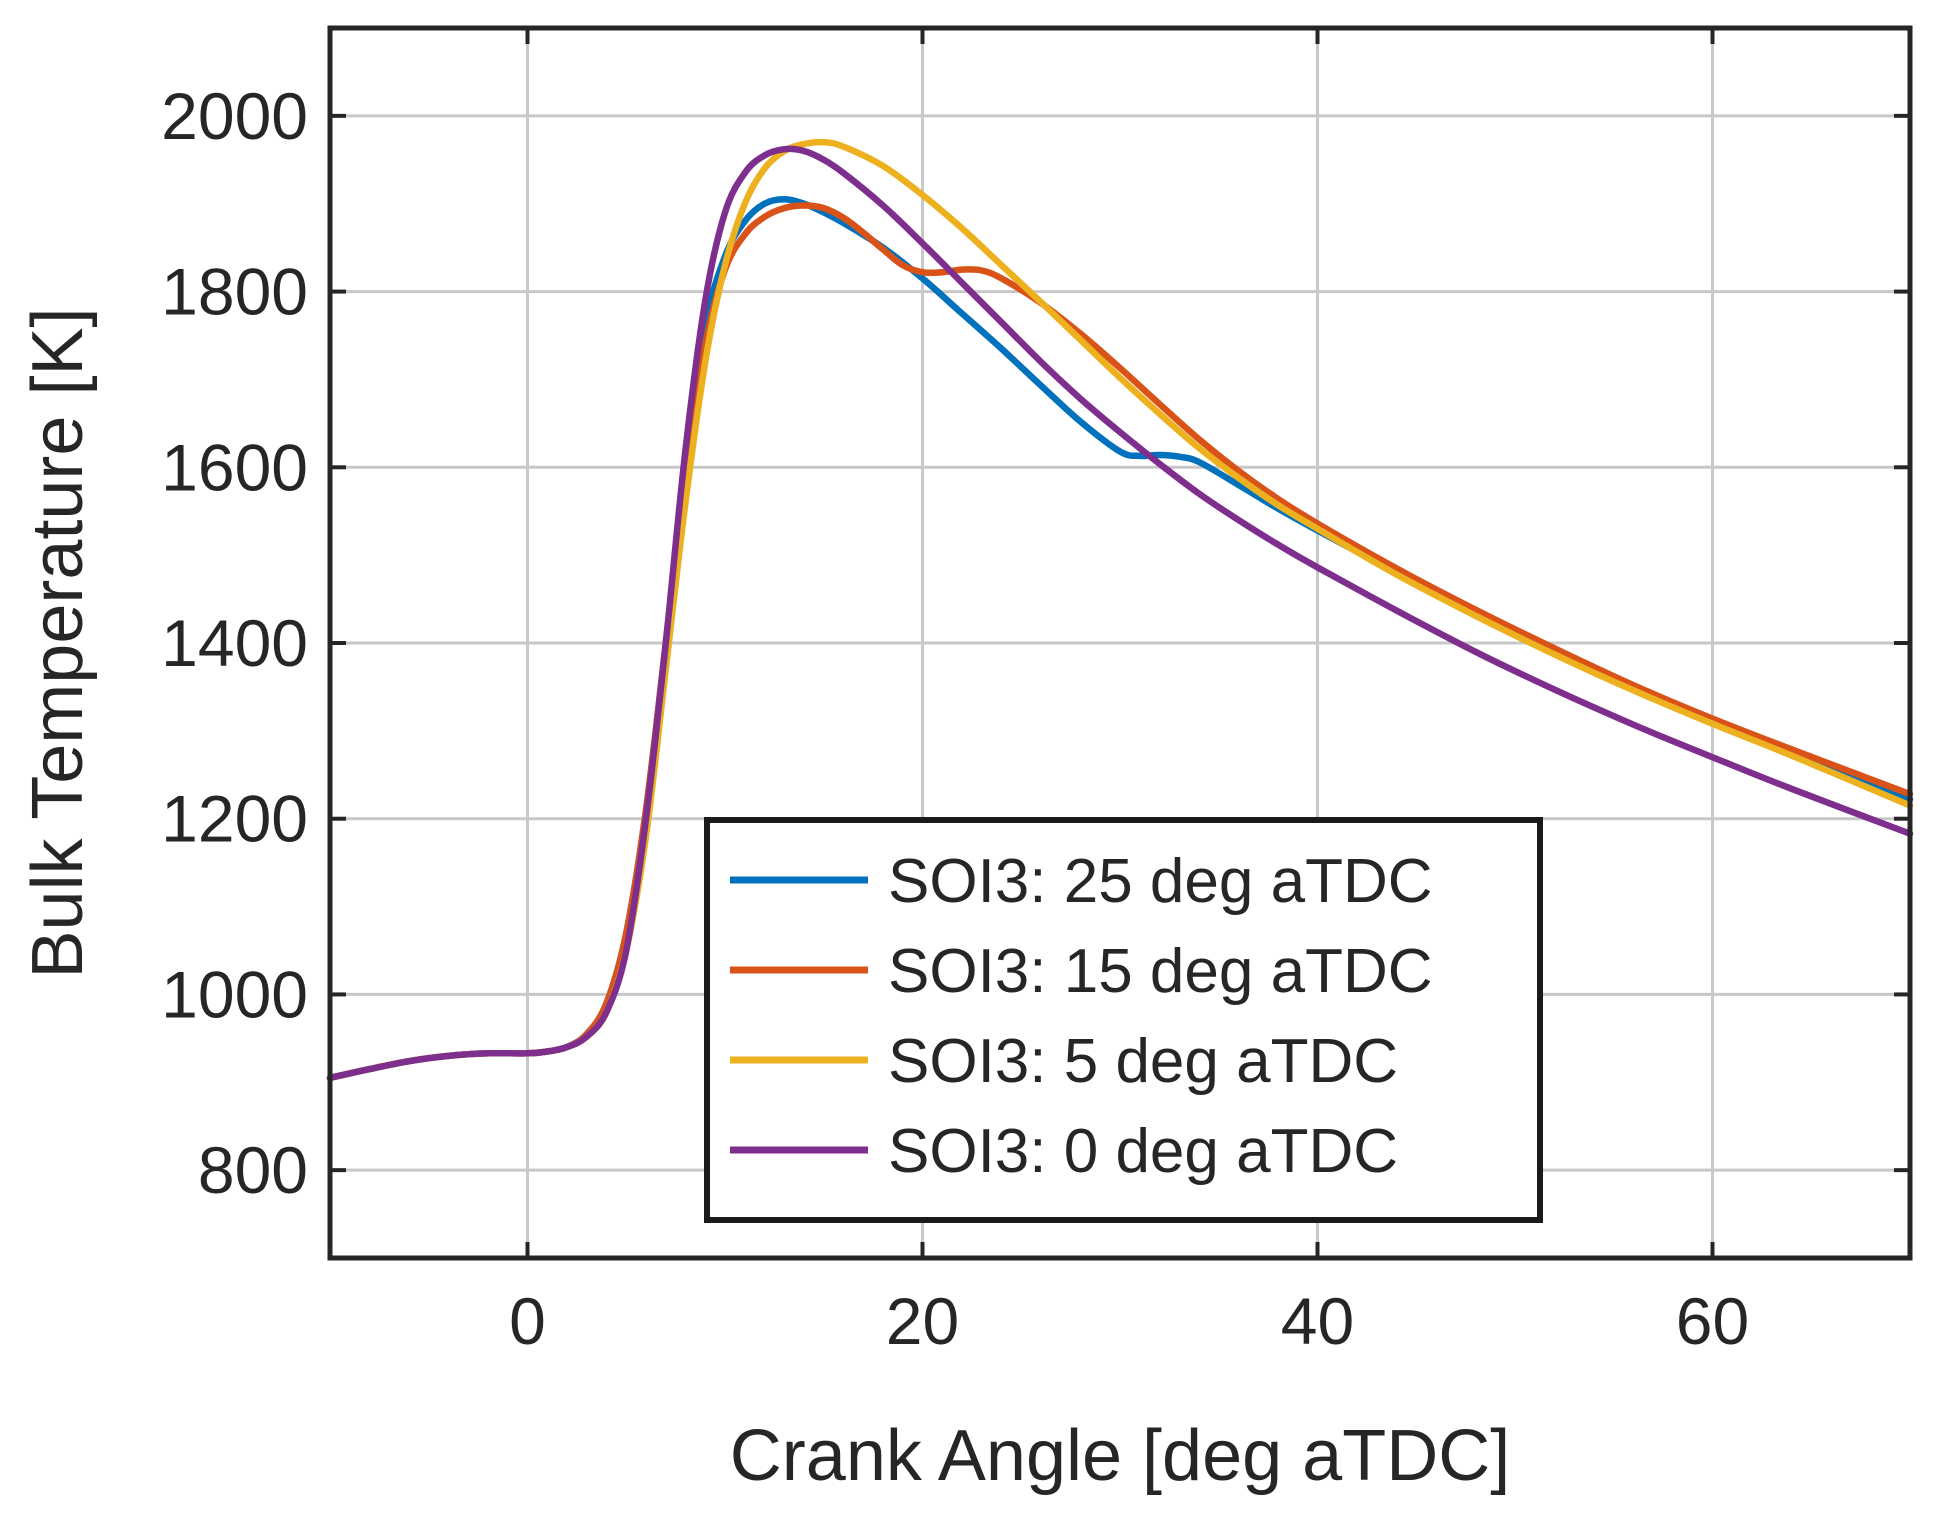 Image resolution: width=1934 pixels, height=1515 pixels. I want to click on legend-label-4: SOI3: 0 deg aTDC, so click(1143, 1151).